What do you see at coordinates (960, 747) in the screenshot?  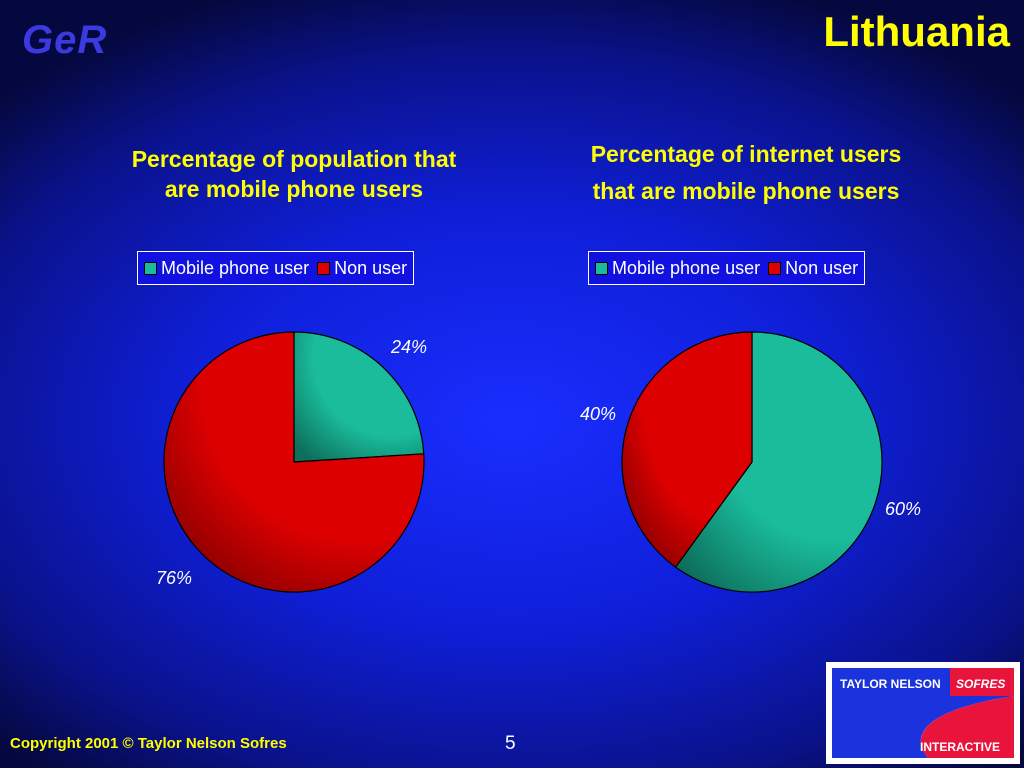 I see `tns-line-3: INTERACTIVE` at bounding box center [960, 747].